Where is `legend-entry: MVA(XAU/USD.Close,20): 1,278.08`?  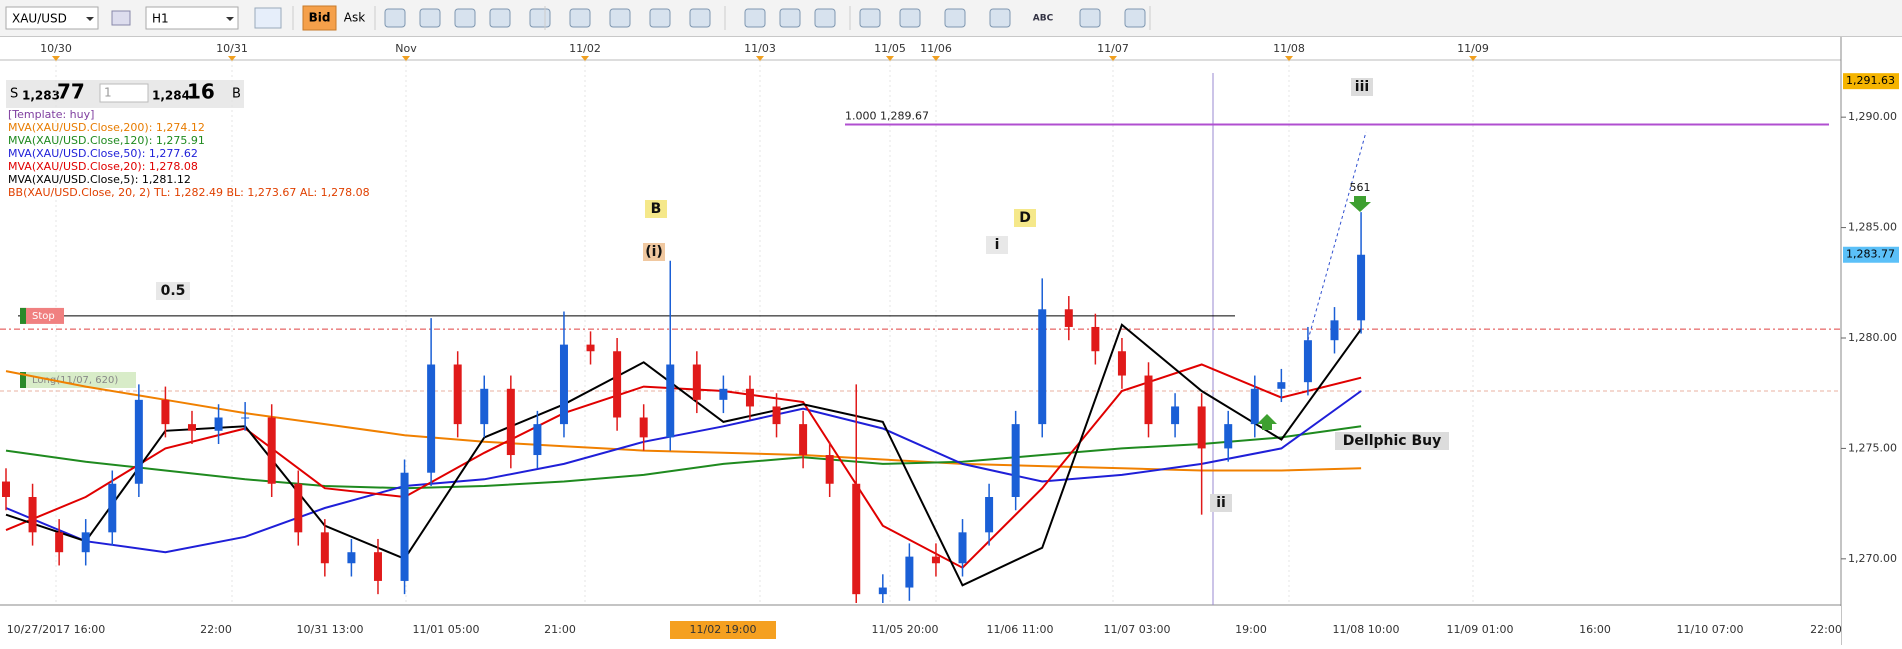 legend-entry: MVA(XAU/USD.Close,20): 1,278.08 is located at coordinates (103, 166).